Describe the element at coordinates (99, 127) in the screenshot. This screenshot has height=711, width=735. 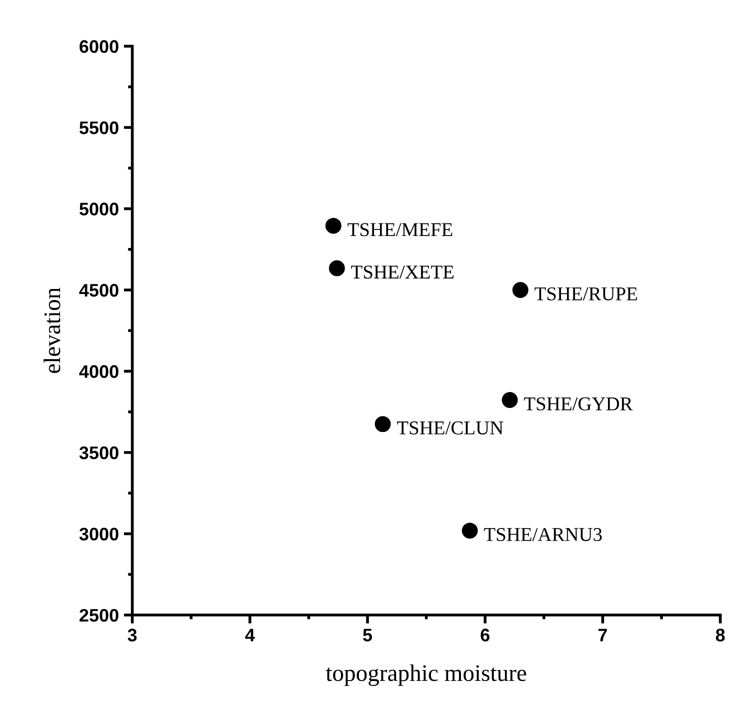
I see `y-tick-label: 5500` at that location.